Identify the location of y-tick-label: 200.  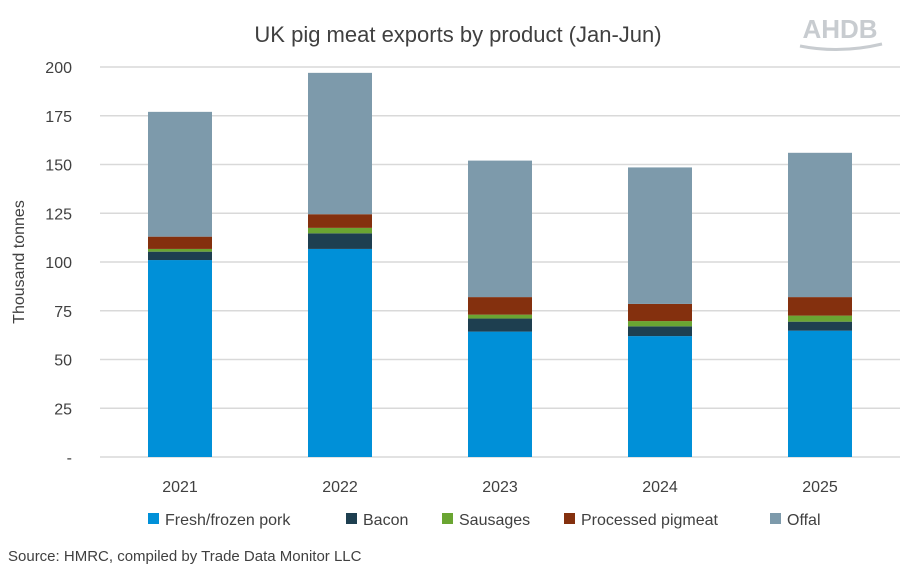
(58, 68).